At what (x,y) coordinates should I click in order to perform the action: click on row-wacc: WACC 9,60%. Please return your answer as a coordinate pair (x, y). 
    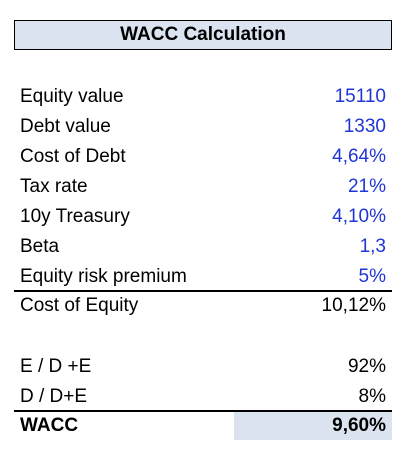
    Looking at the image, I should click on (203, 425).